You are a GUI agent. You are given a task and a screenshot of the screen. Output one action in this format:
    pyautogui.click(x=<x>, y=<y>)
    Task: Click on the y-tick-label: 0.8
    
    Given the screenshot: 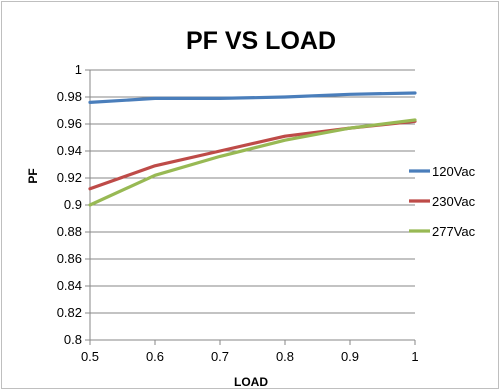 What is the action you would take?
    pyautogui.click(x=73, y=339)
    